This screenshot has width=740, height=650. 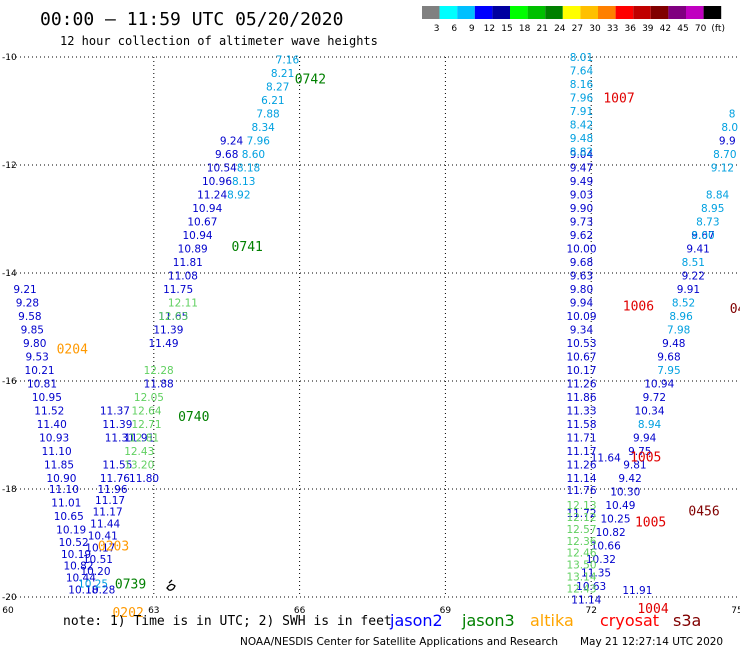 I want to click on wave-height-value: 7.91, so click(x=581, y=112).